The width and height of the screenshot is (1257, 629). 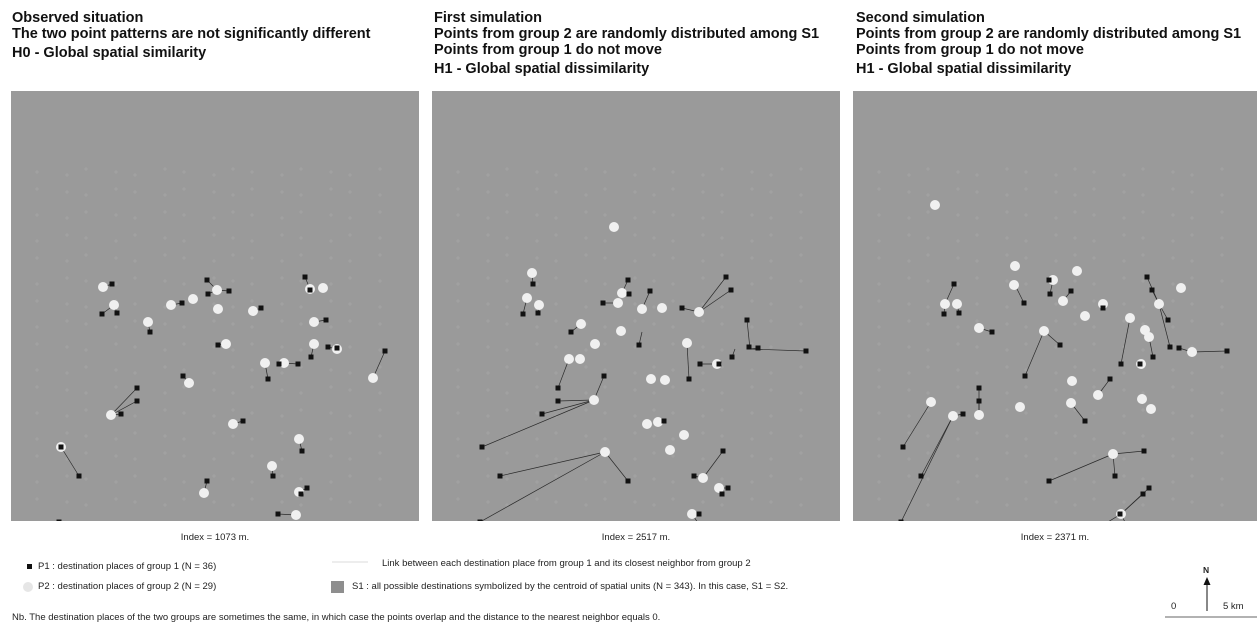 What do you see at coordinates (548, 50) in the screenshot?
I see `panel-2-subtitle-2: Points from group 1 do not move` at bounding box center [548, 50].